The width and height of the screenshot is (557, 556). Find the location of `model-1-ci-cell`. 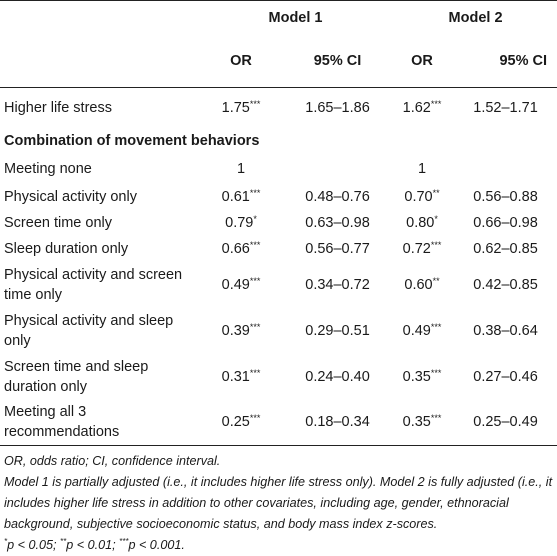

model-1-ci-cell is located at coordinates (335, 169).